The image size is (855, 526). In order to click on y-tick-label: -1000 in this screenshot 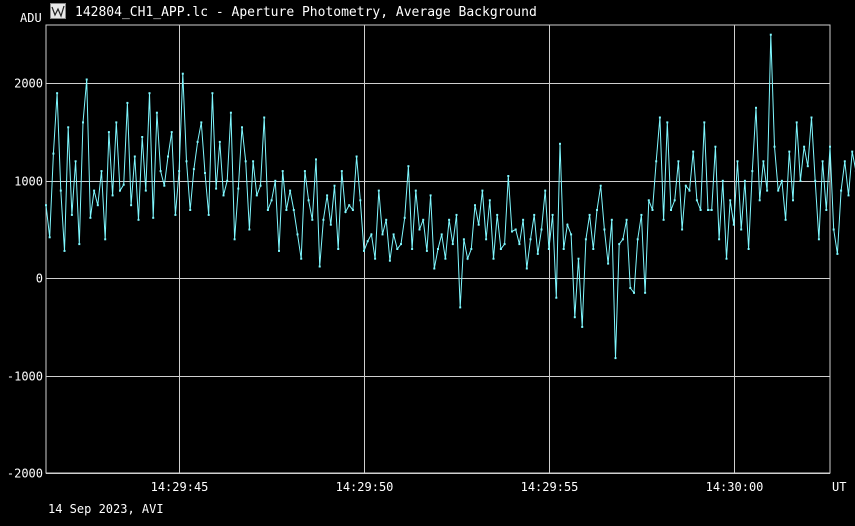, I will do `click(25, 377)`.